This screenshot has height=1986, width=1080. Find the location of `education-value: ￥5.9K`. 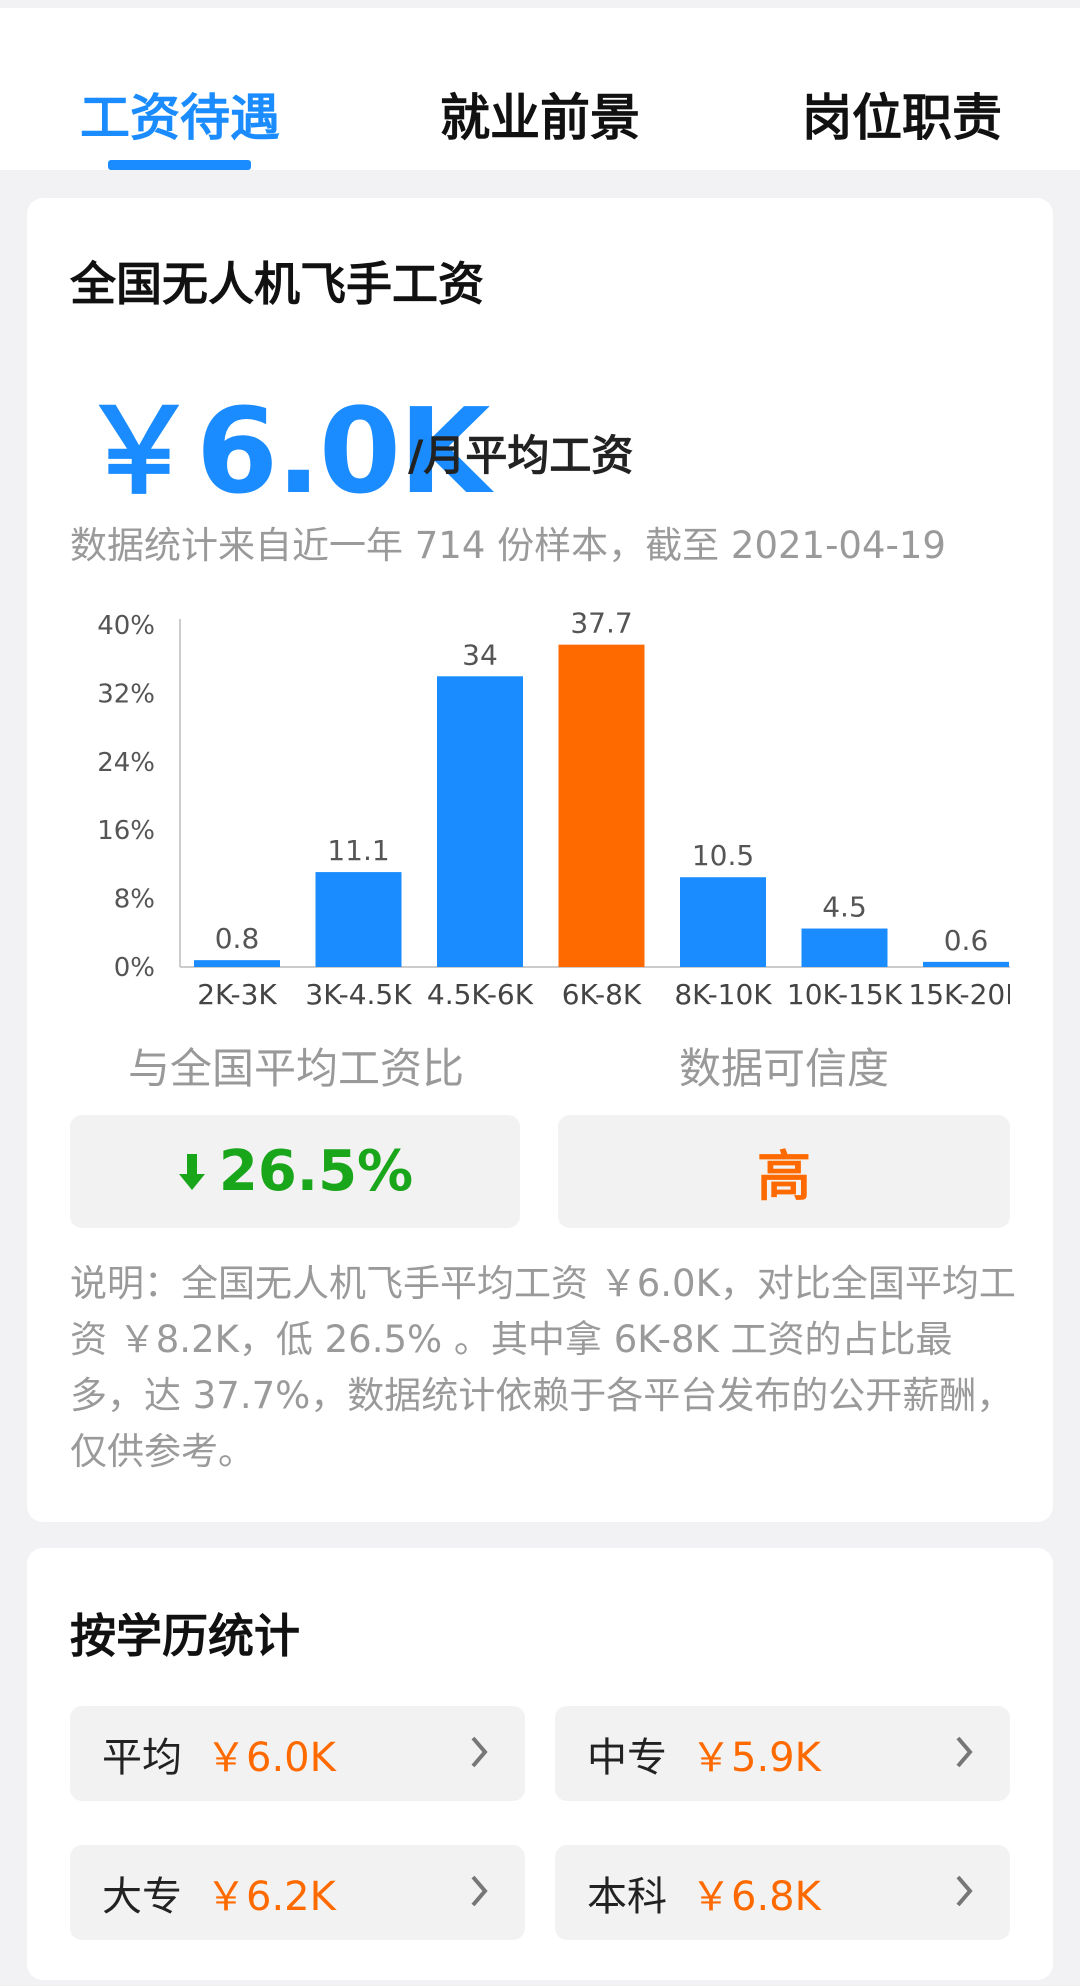

education-value: ￥5.9K is located at coordinates (756, 1757).